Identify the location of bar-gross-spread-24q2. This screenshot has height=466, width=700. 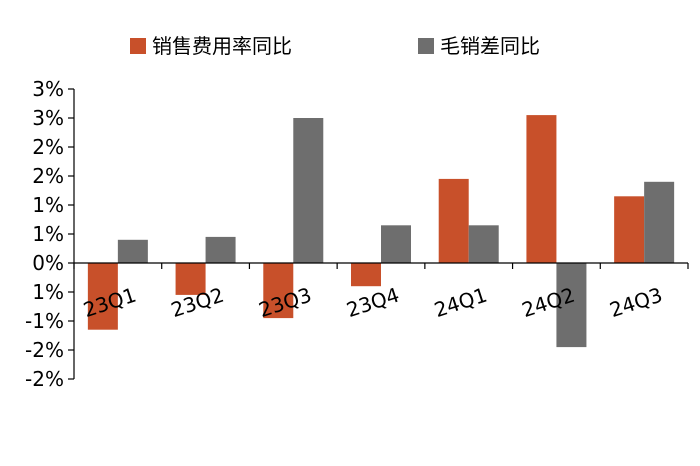
(571, 305).